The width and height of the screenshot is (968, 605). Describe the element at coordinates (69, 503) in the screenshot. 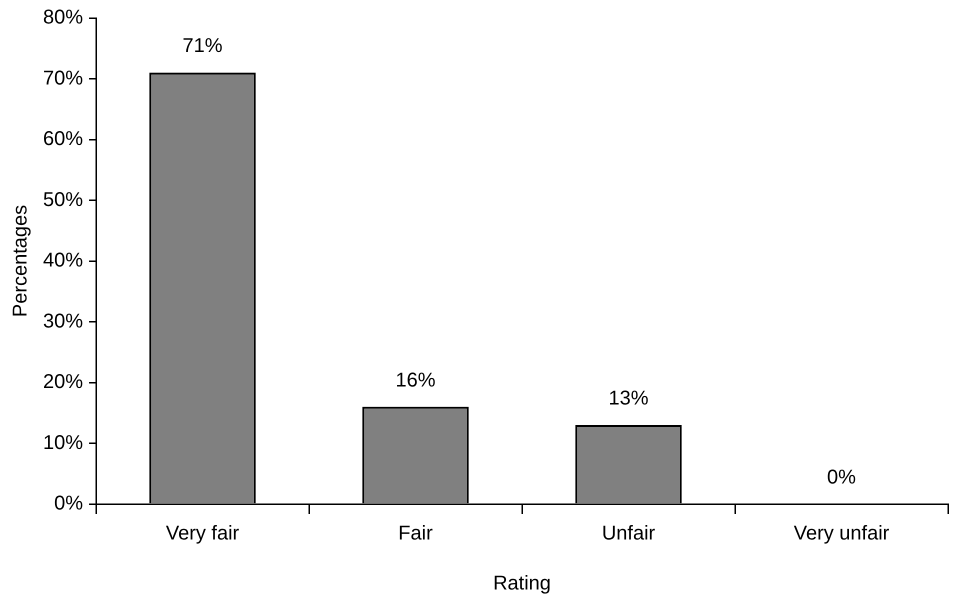

I see `y-tick-label: 0%` at that location.